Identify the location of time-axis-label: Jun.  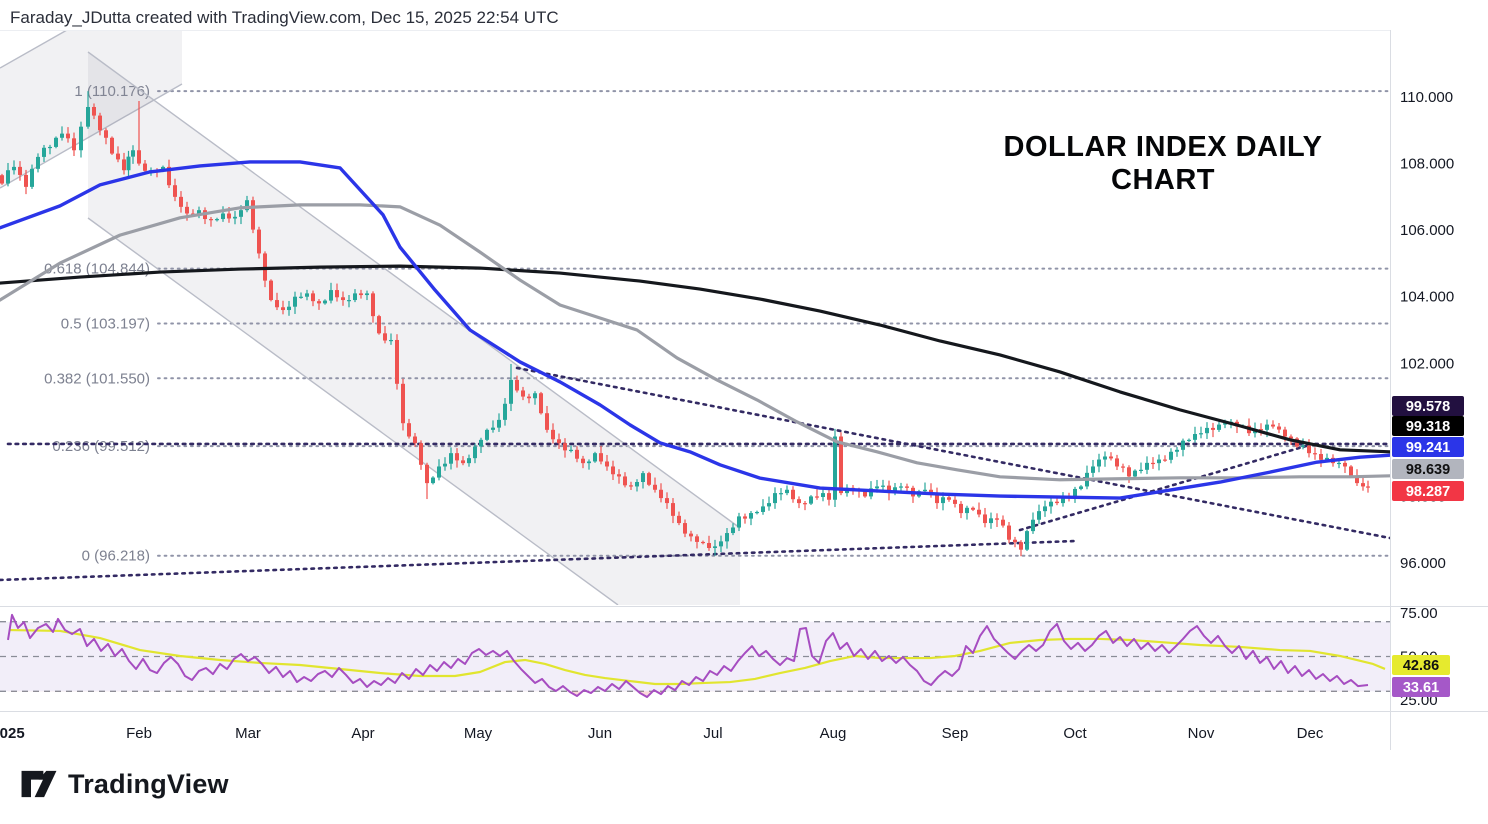
(600, 733).